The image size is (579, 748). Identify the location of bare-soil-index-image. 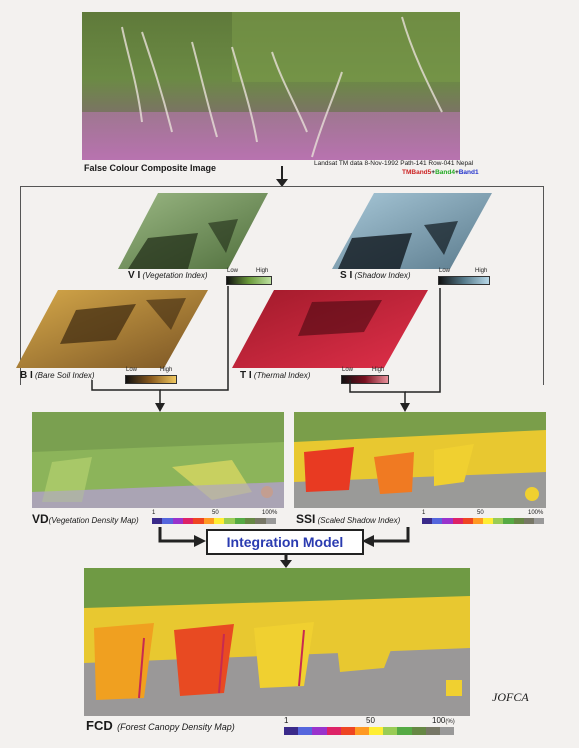
(112, 329).